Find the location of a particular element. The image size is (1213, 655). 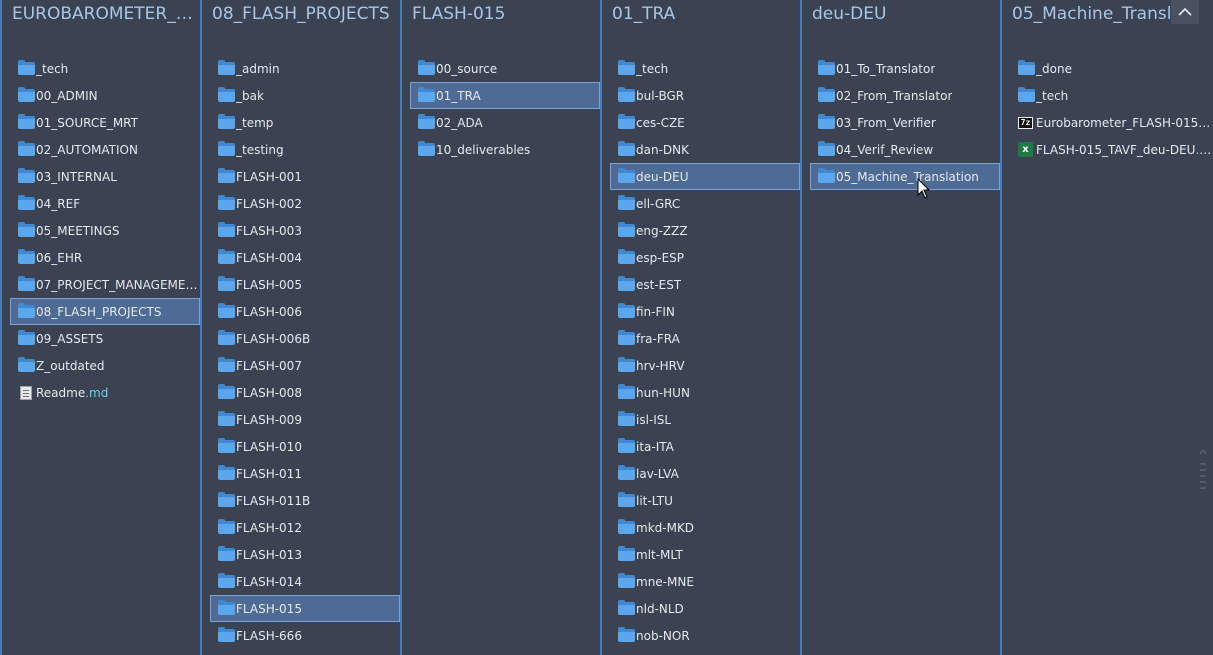

folder-item-flash-001: FLASH-001 is located at coordinates (305, 176).